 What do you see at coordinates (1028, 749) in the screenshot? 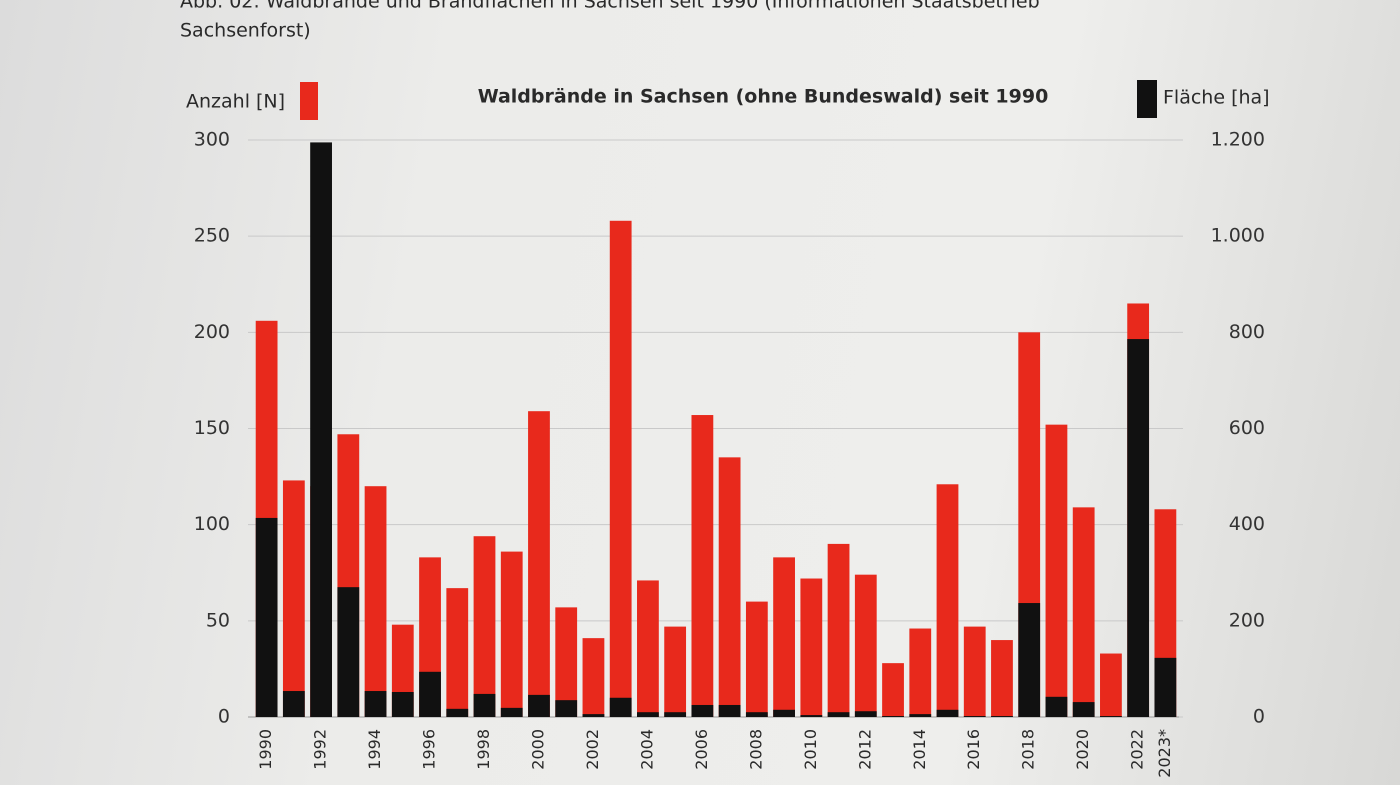
I see `x-tick-label: 2018` at bounding box center [1028, 749].